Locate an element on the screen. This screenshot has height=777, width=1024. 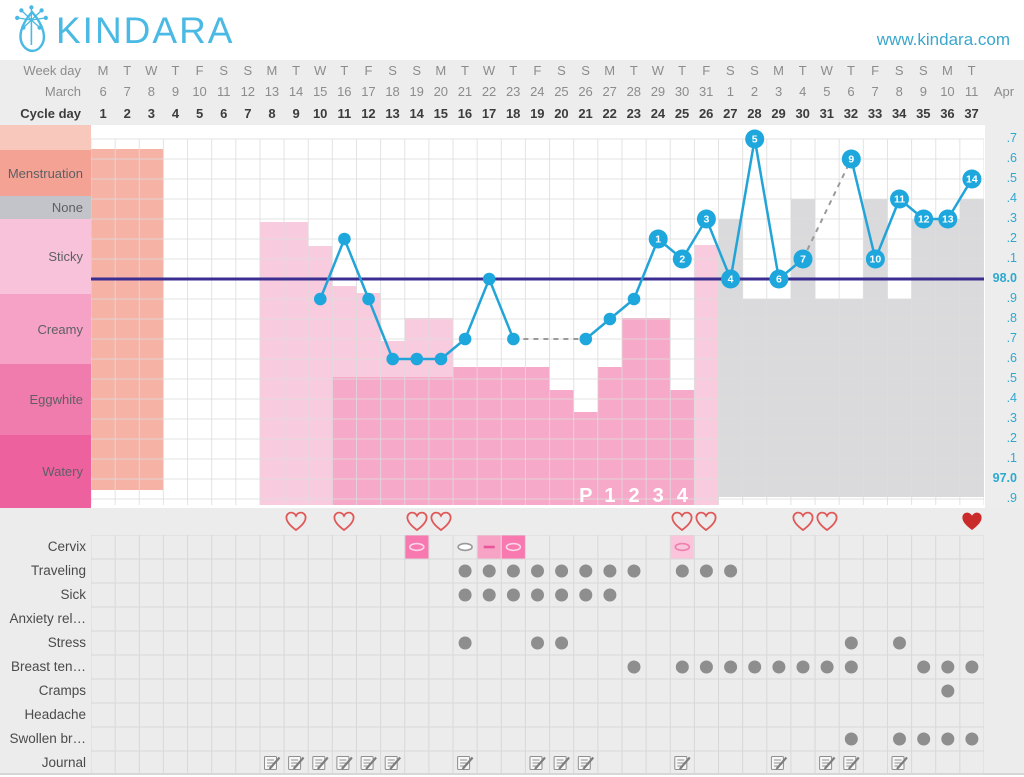
fluid-bar-day37 is located at coordinates (971, 348).